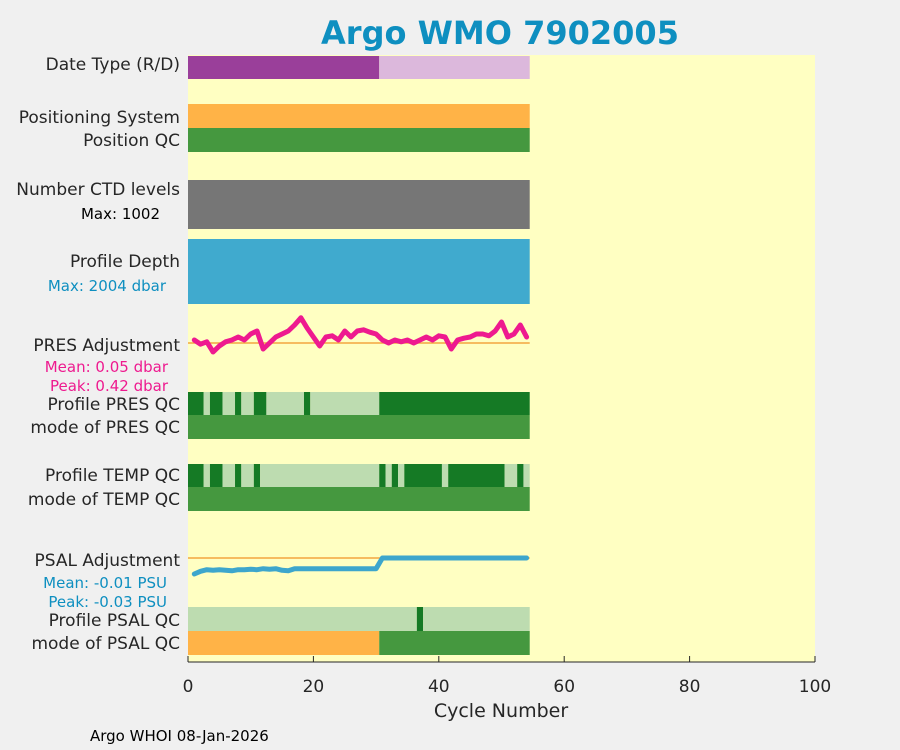 The image size is (900, 750). Describe the element at coordinates (113, 405) in the screenshot. I see `label-profile-pres-qc: Profile PRES QC` at that location.